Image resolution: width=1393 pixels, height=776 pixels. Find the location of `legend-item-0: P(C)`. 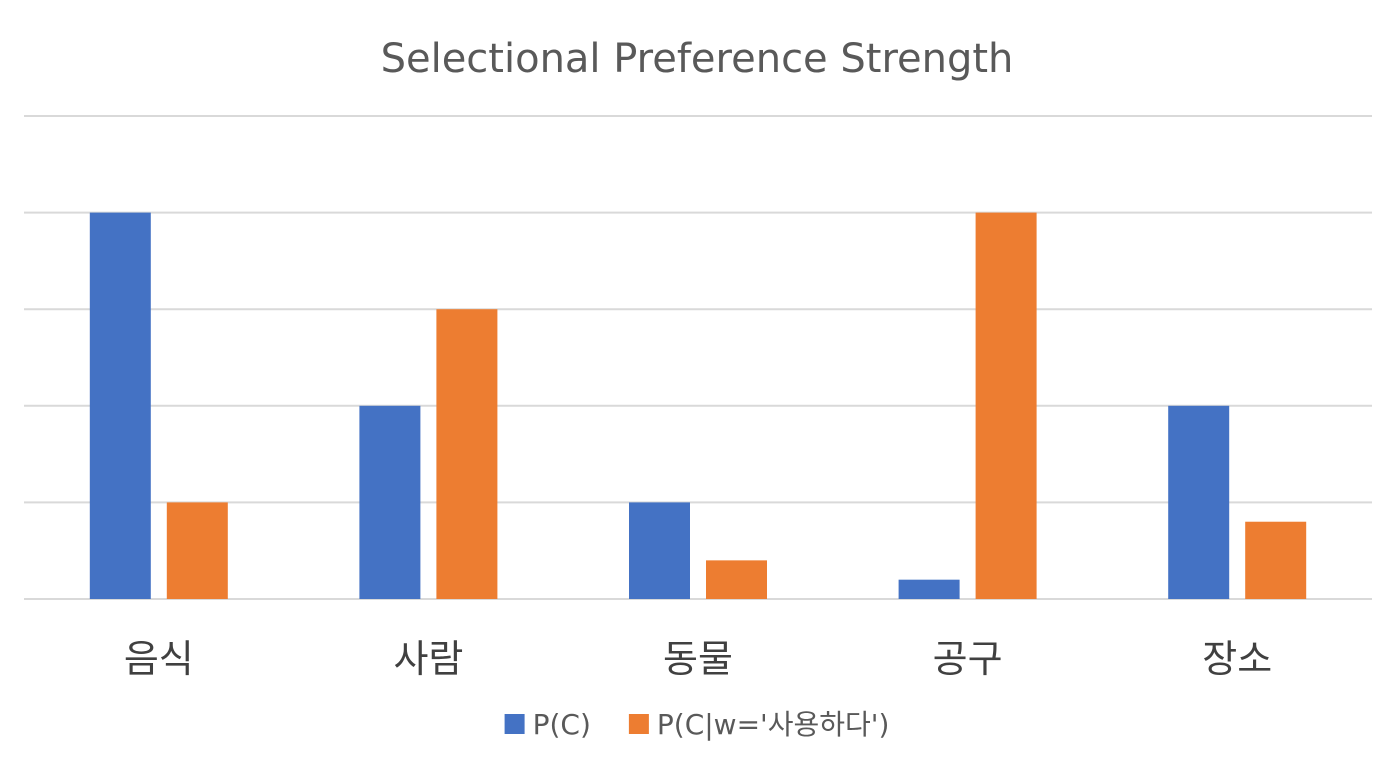

legend-item-0: P(C) is located at coordinates (547, 724).